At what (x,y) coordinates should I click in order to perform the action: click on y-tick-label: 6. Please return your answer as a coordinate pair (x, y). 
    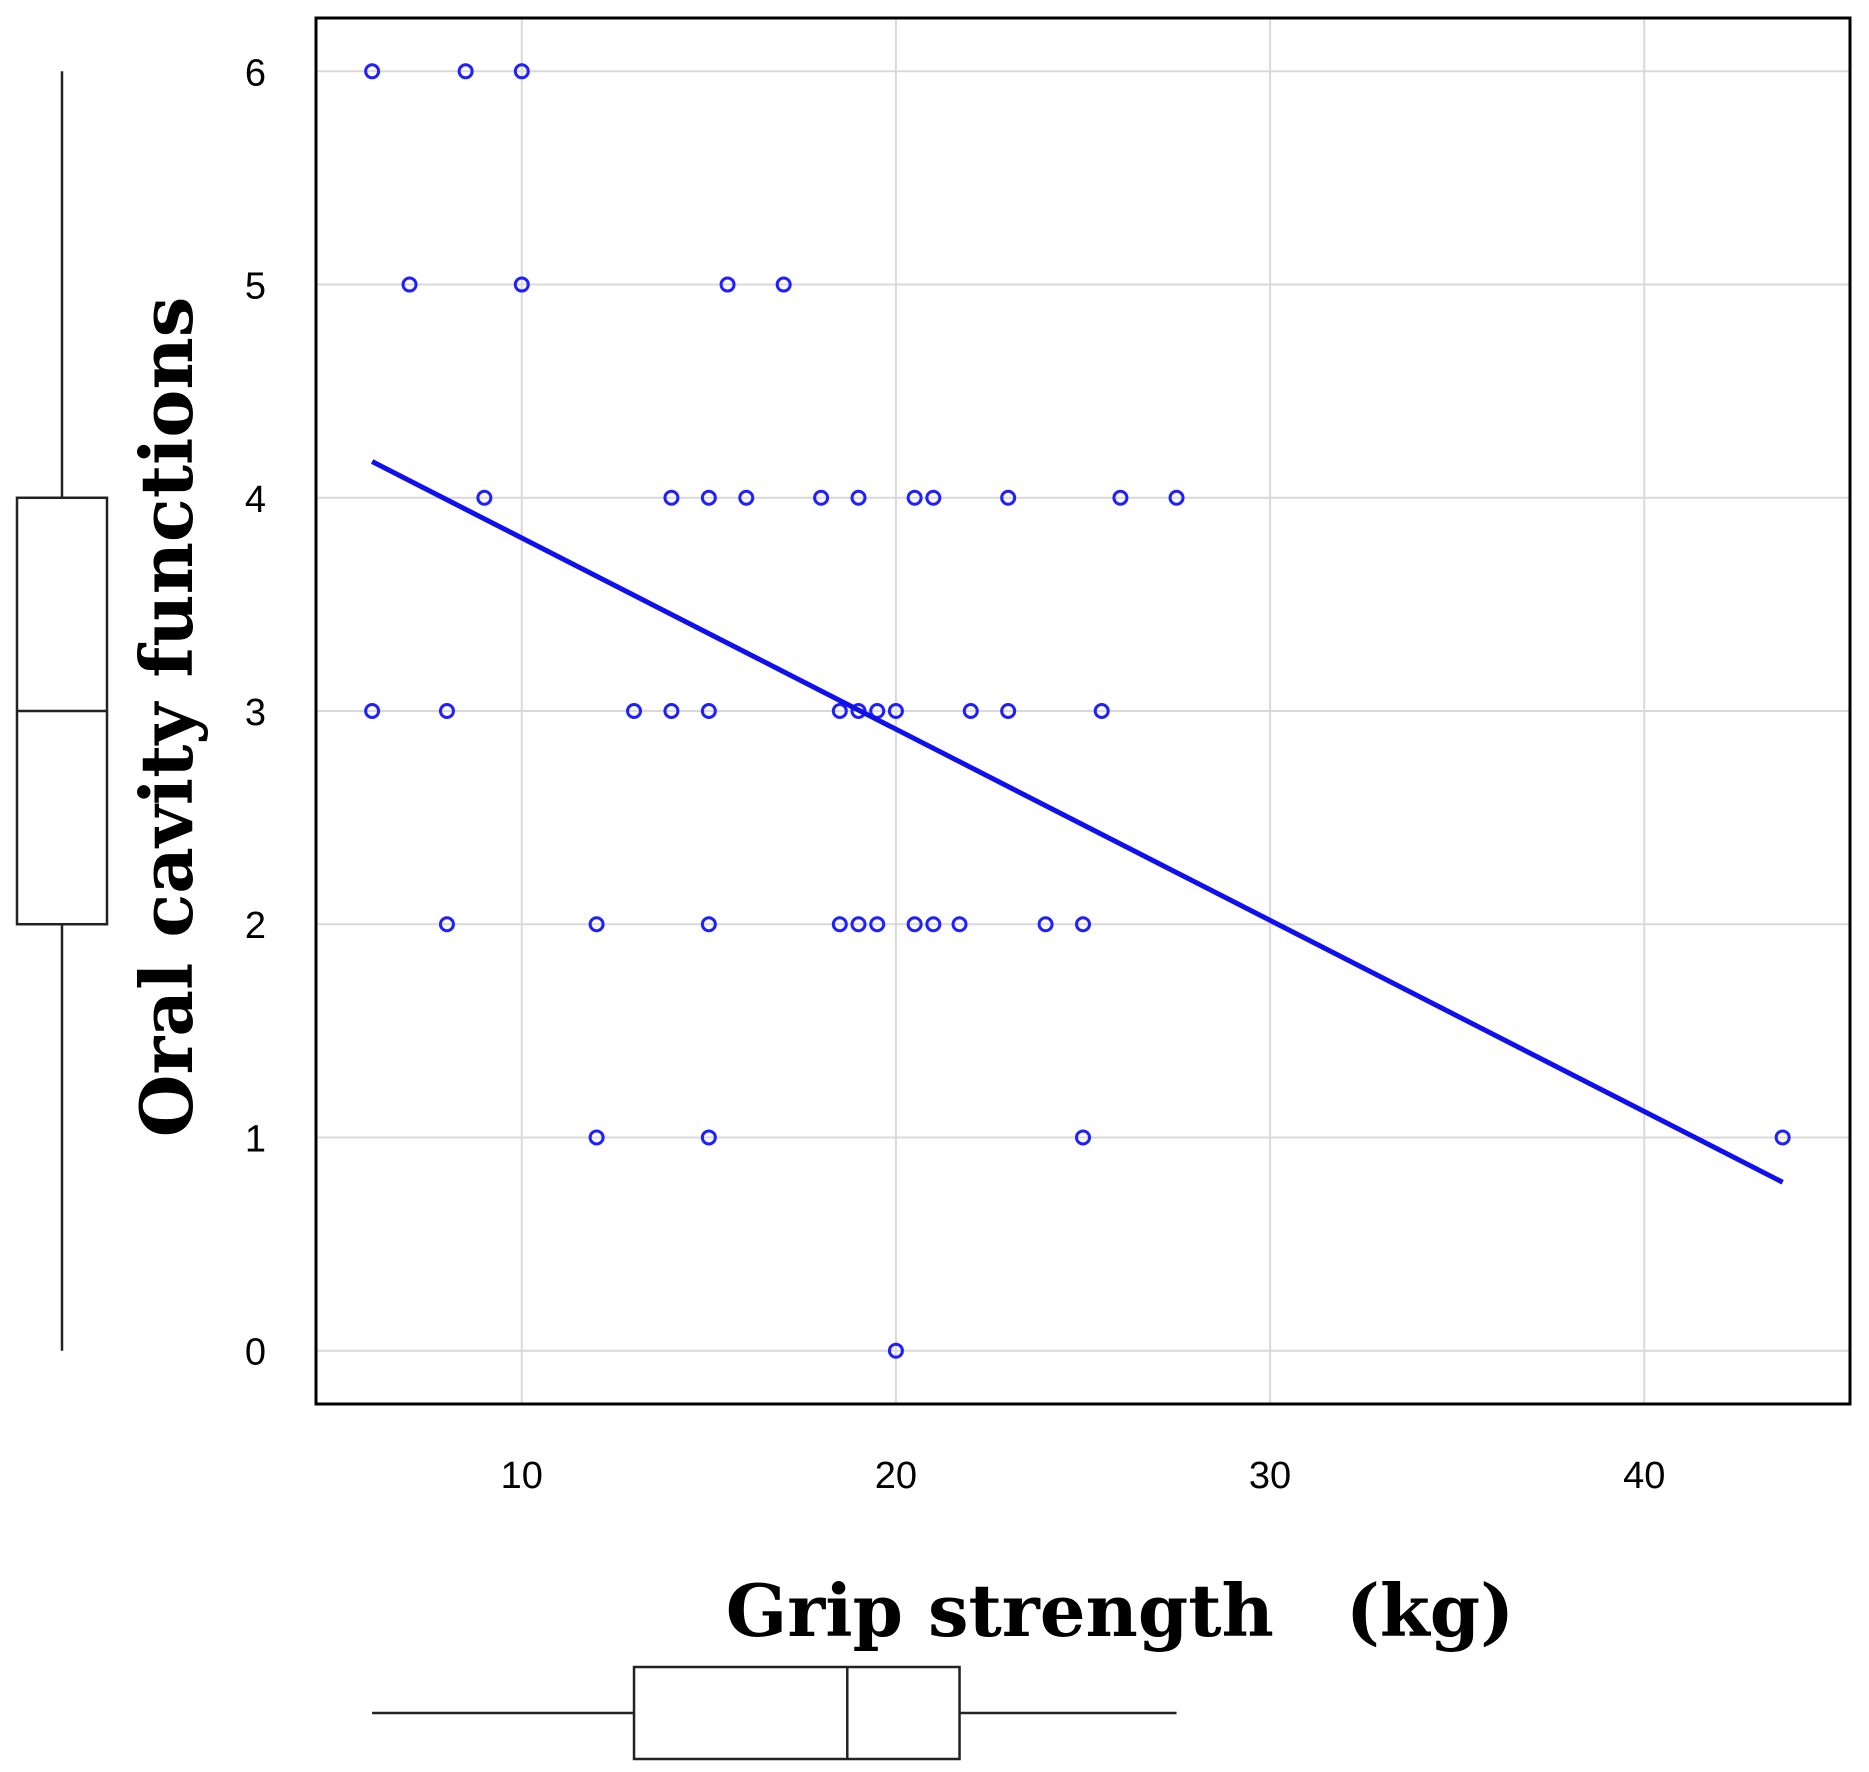
    Looking at the image, I should click on (255, 73).